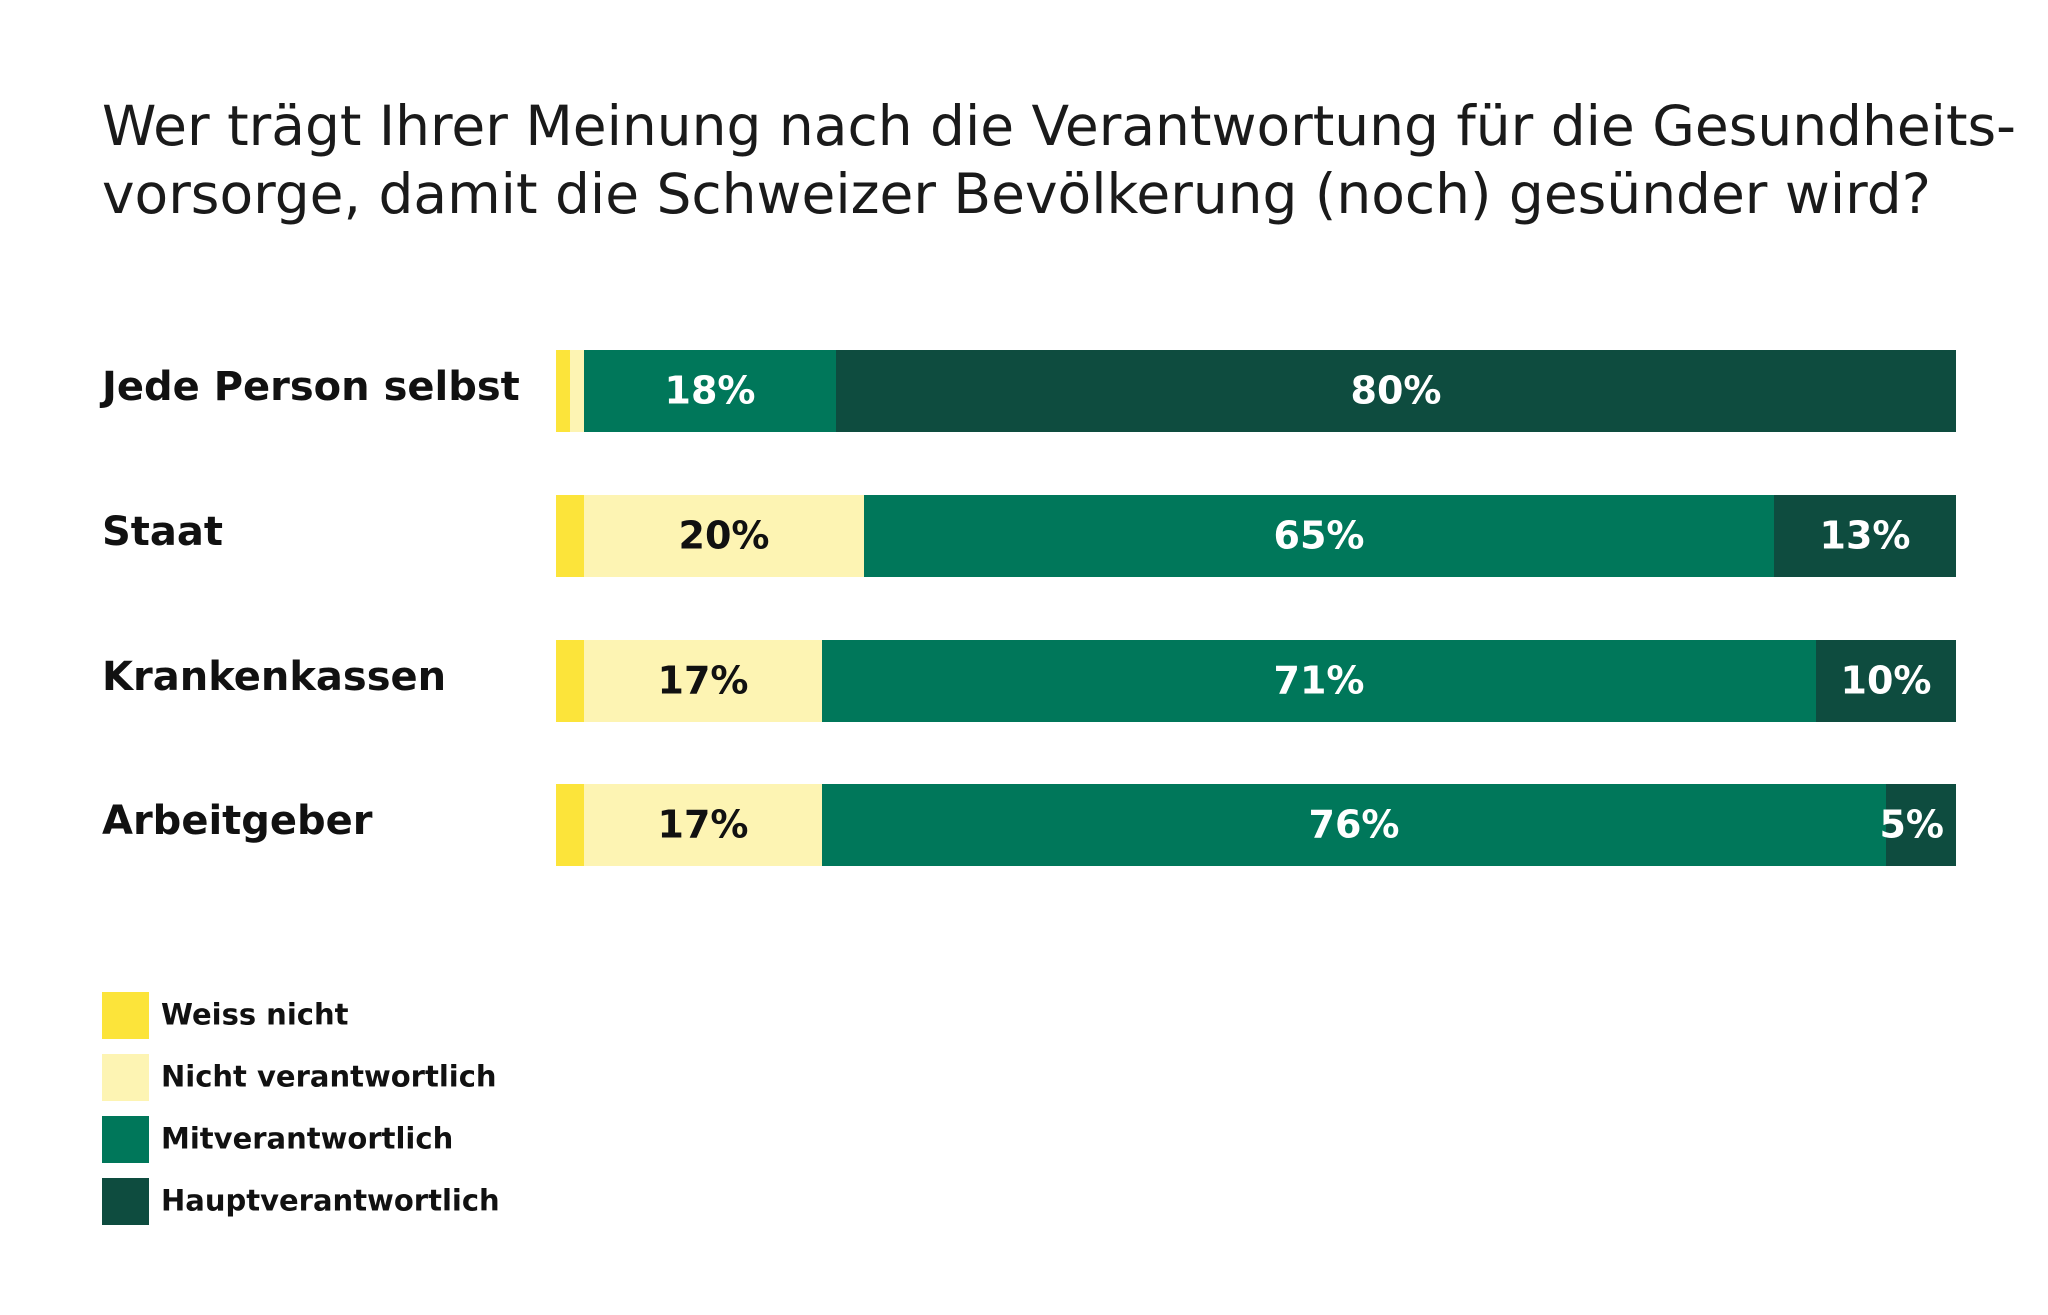 The width and height of the screenshot is (2048, 1315). What do you see at coordinates (307, 1139) in the screenshot?
I see `legend-label-mitverantwortlich: Mitverantwortlich` at bounding box center [307, 1139].